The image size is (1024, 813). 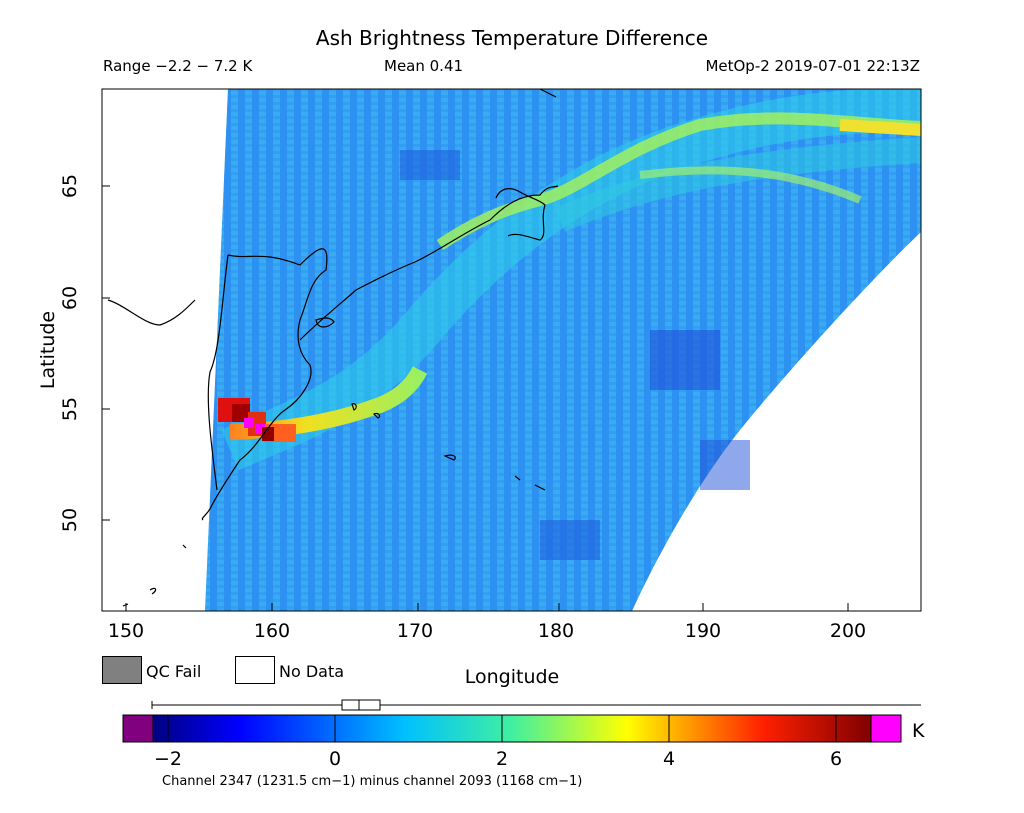 What do you see at coordinates (669, 759) in the screenshot?
I see `colorbar-tick-label: 4` at bounding box center [669, 759].